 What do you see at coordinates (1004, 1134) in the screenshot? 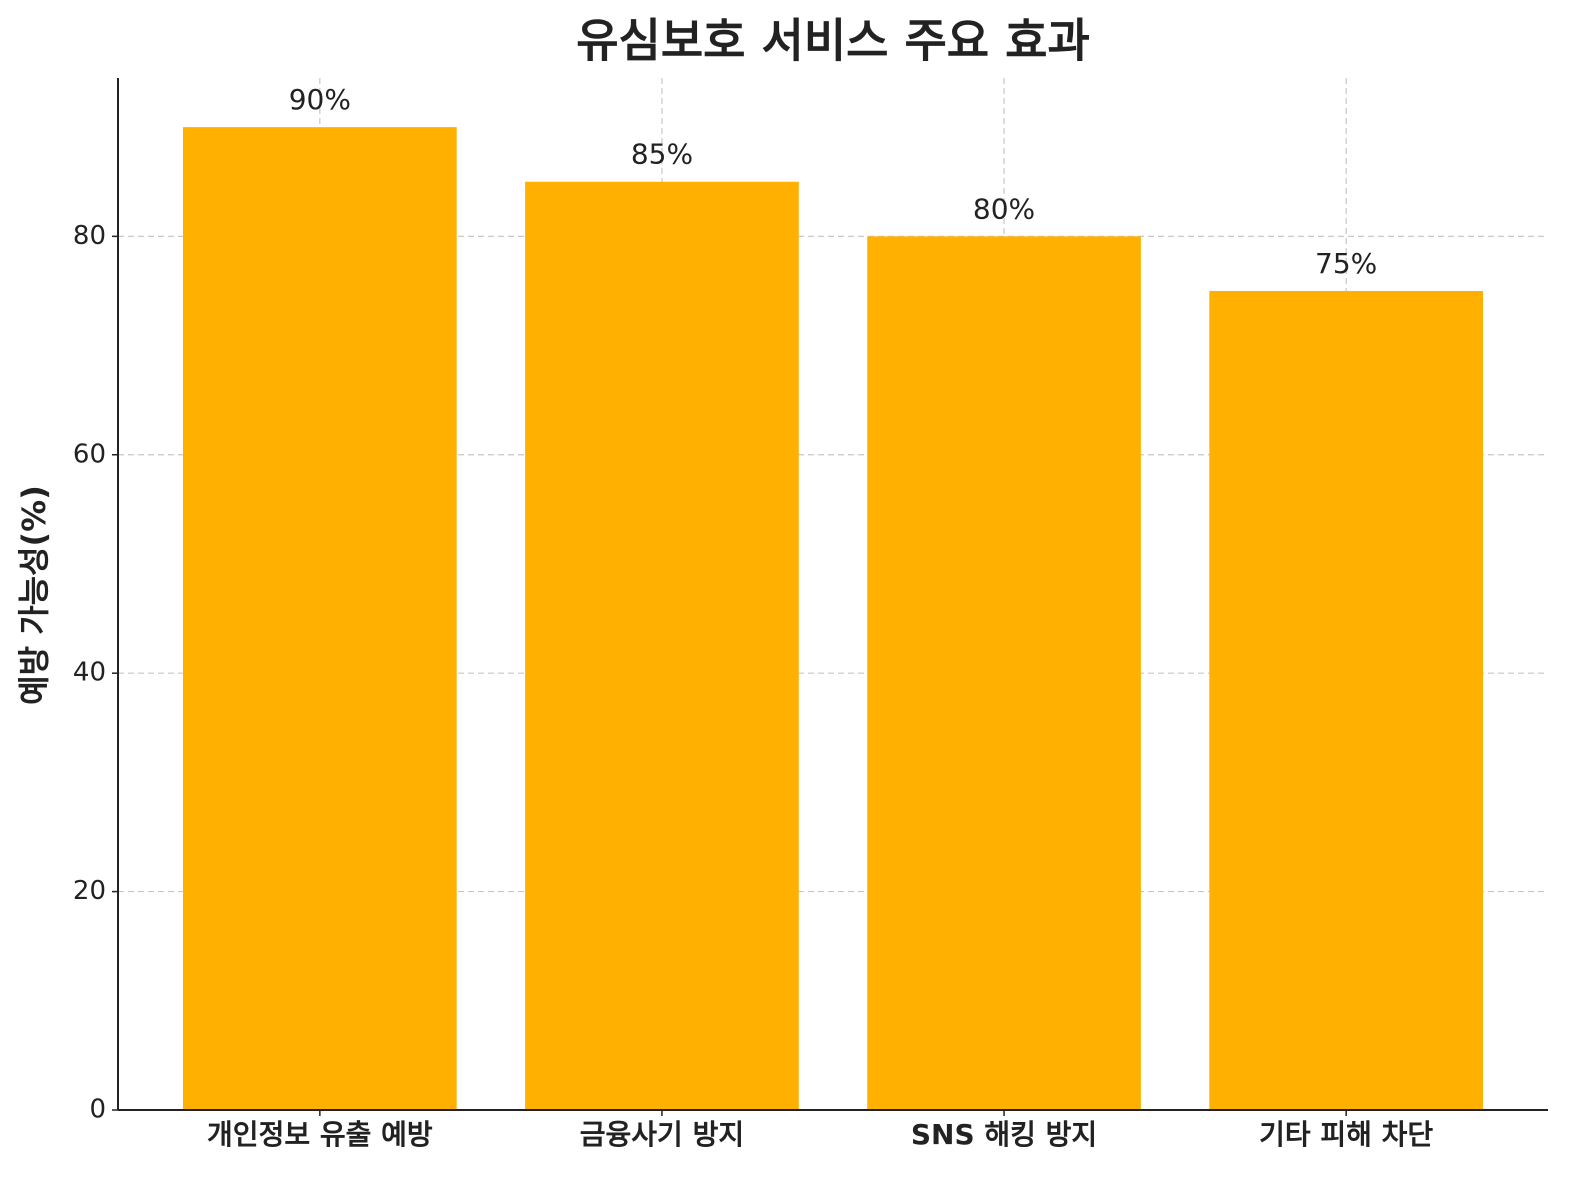
I see `x-tick-label: SNS 해킹 방지` at bounding box center [1004, 1134].